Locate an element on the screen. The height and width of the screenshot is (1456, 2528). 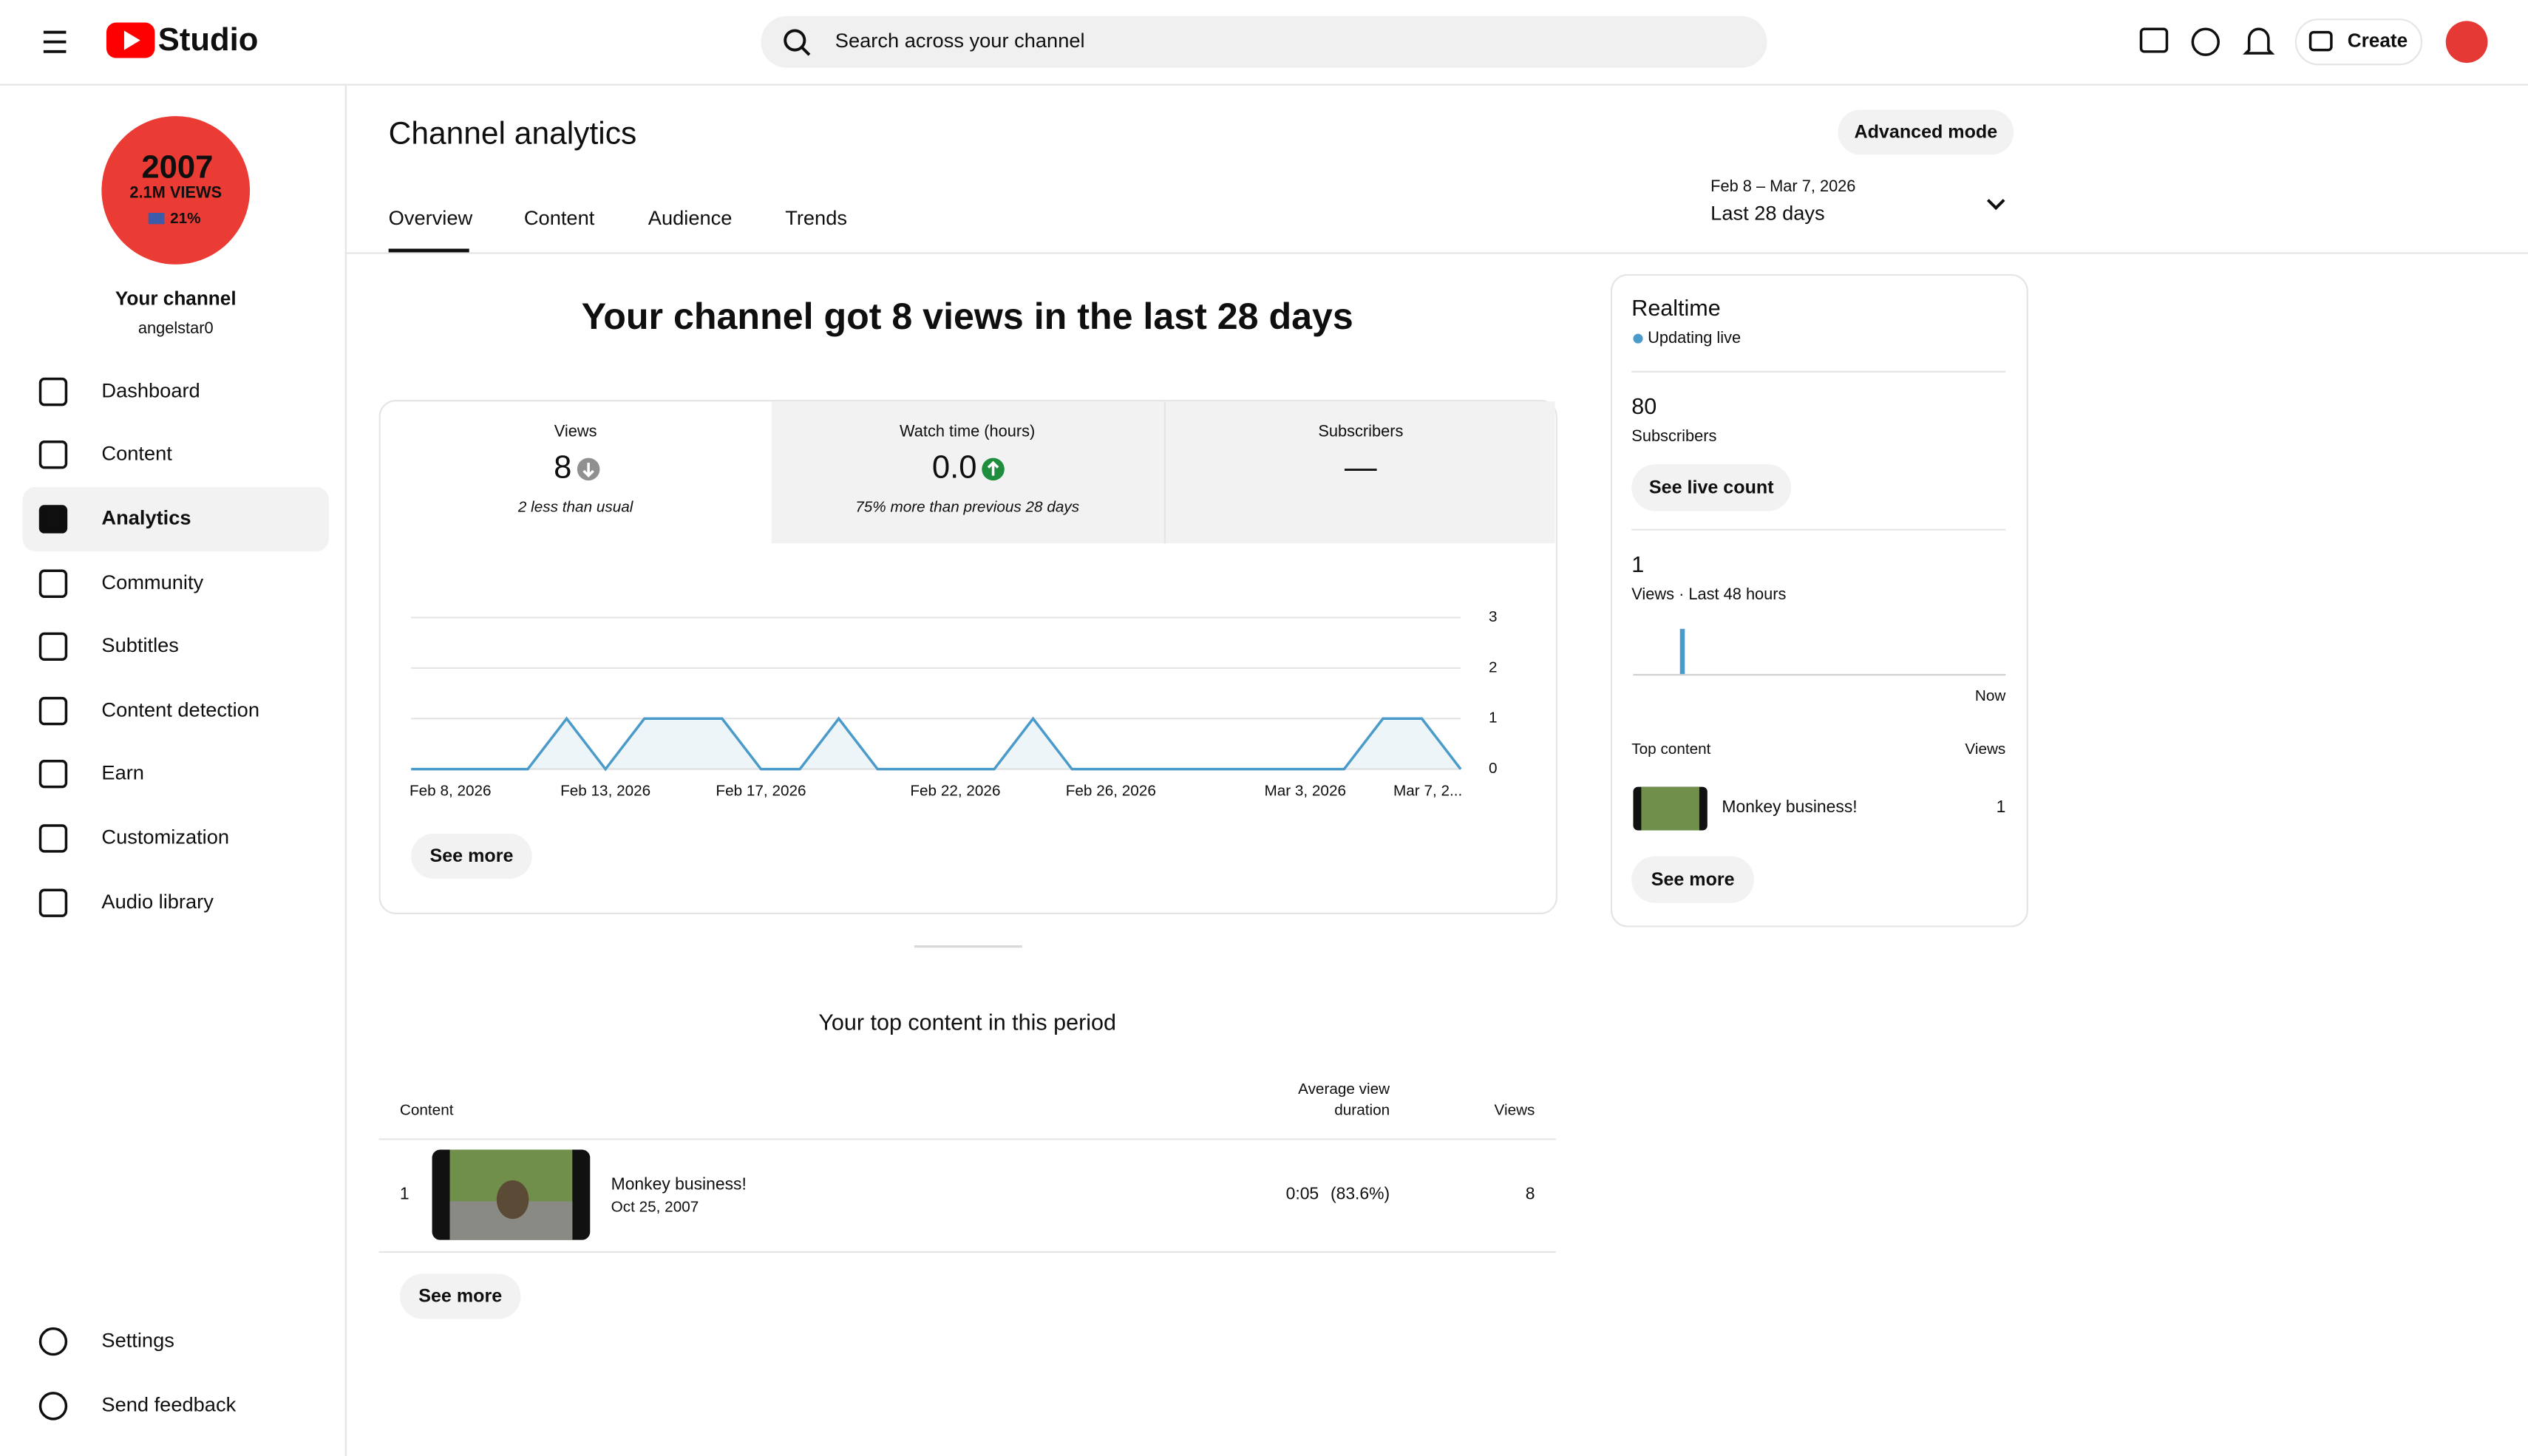
nav-label: Send feedback is located at coordinates (169, 1404).